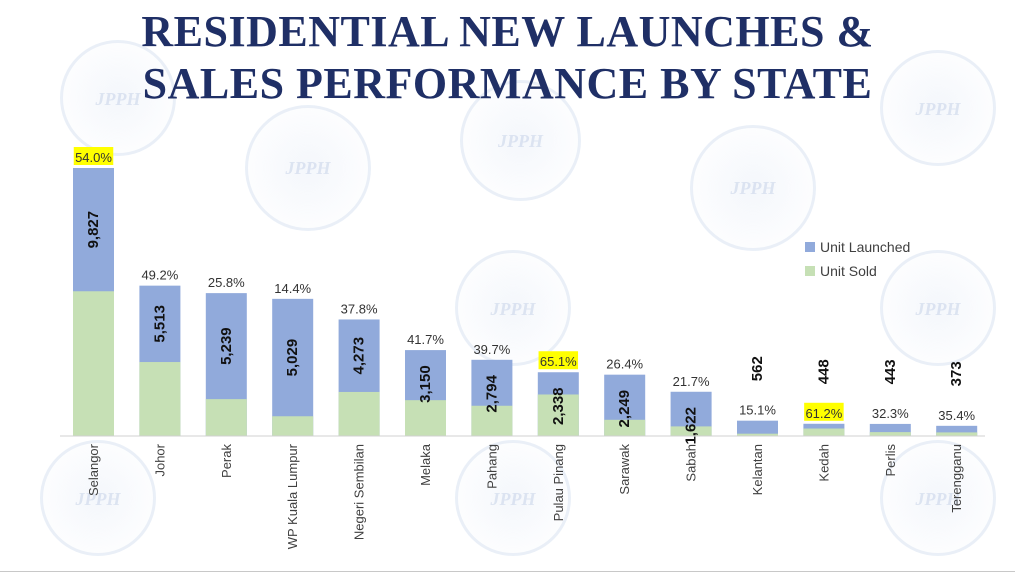 The height and width of the screenshot is (575, 1015). Describe the element at coordinates (956, 373) in the screenshot. I see `value-label: 373` at that location.